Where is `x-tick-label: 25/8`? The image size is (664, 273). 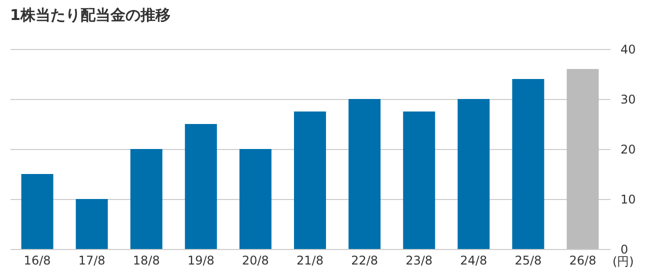 x-tick-label: 25/8 is located at coordinates (528, 261).